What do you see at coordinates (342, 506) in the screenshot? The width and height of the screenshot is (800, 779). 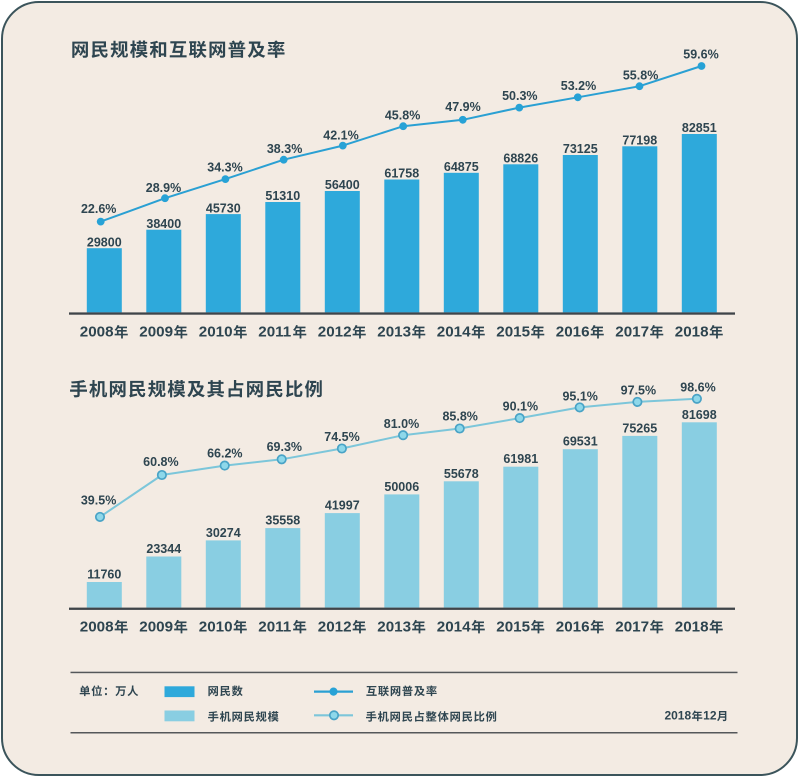 I see `svg-text: 41997` at bounding box center [342, 506].